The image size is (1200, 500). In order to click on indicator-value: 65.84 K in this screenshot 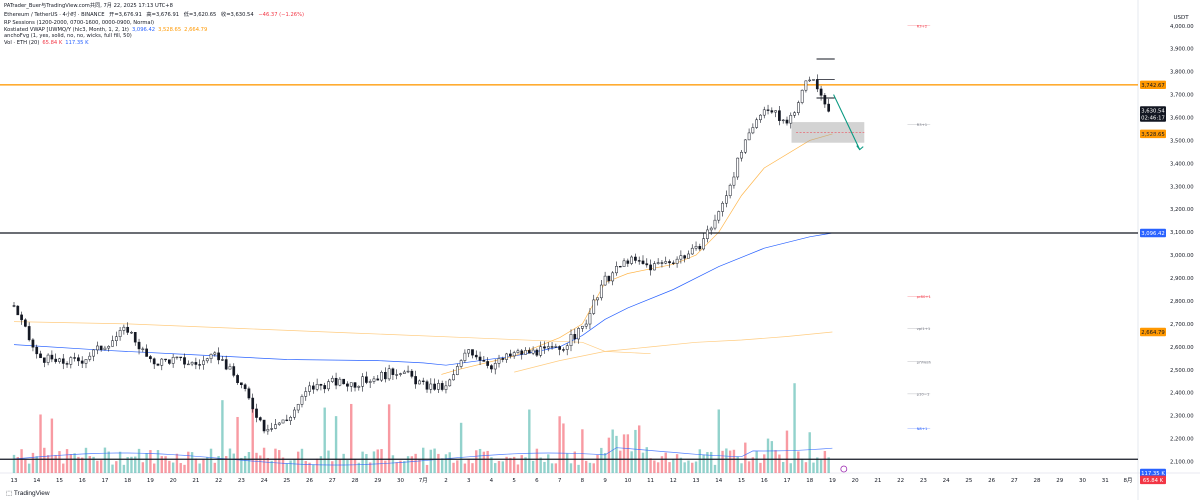, I will do `click(52, 42)`.